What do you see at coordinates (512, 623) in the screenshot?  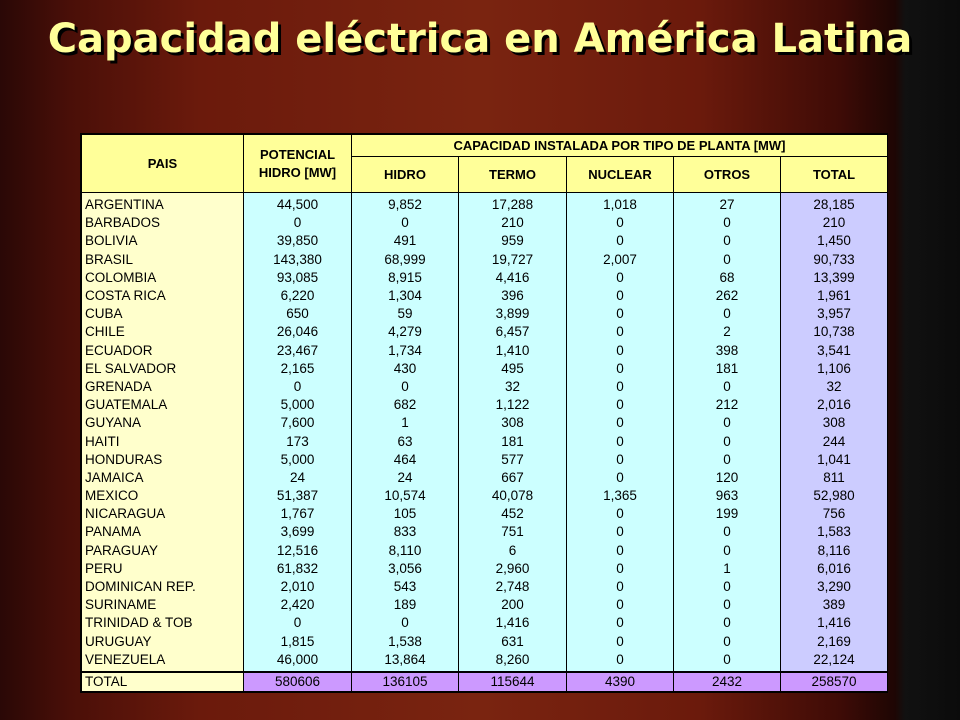 I see `cell-termo: 1,416` at bounding box center [512, 623].